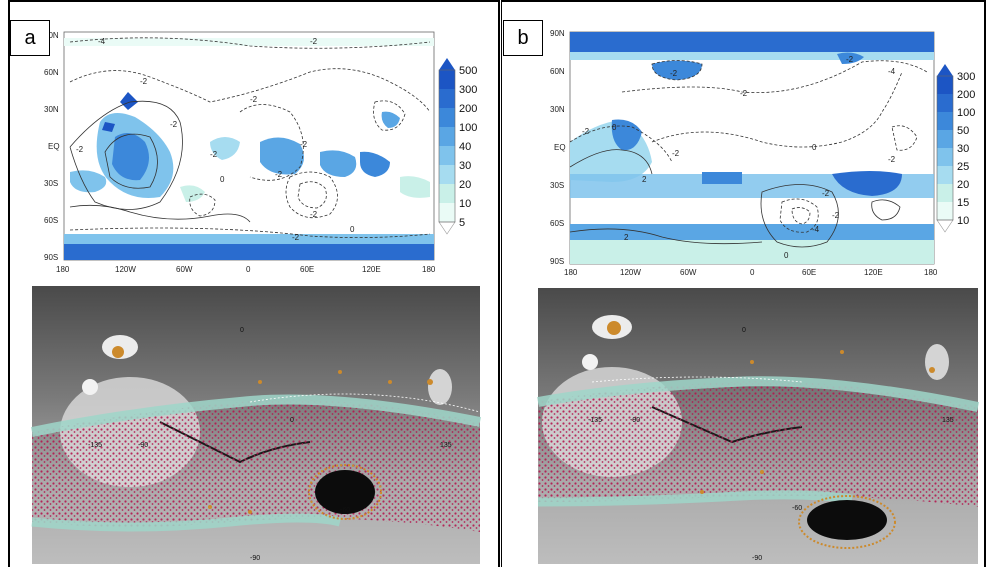 This screenshot has height=569, width=986. Describe the element at coordinates (557, 223) in the screenshot. I see `lat-tick-label: 60S` at that location.